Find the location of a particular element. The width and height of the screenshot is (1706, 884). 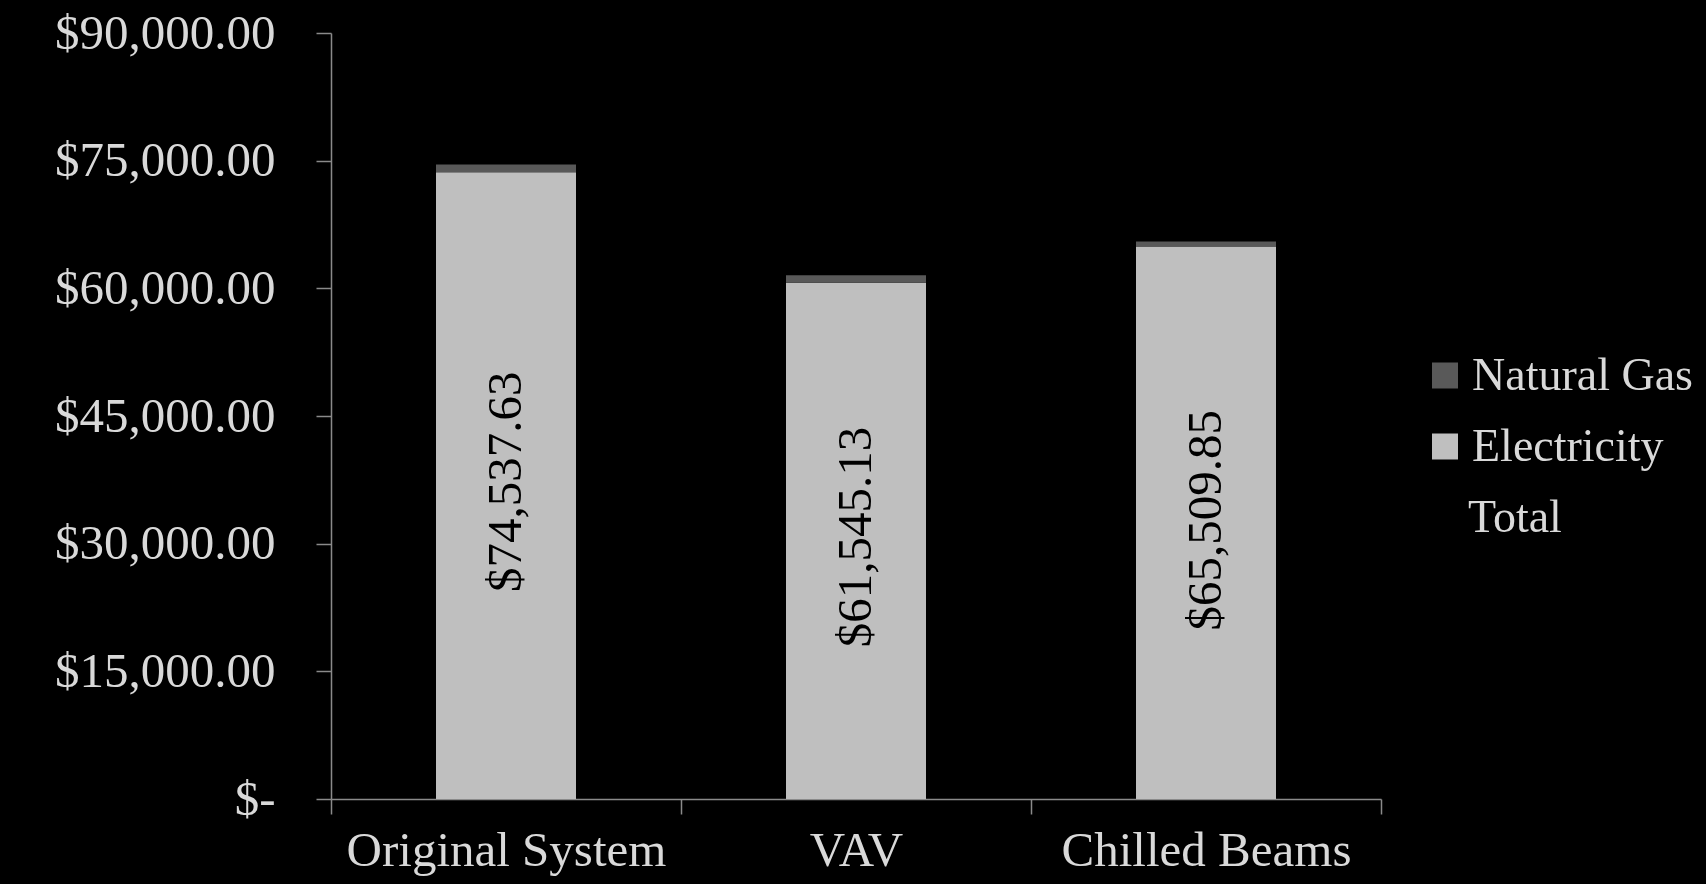

y-tick-label: $15,000.00 is located at coordinates (165, 670).